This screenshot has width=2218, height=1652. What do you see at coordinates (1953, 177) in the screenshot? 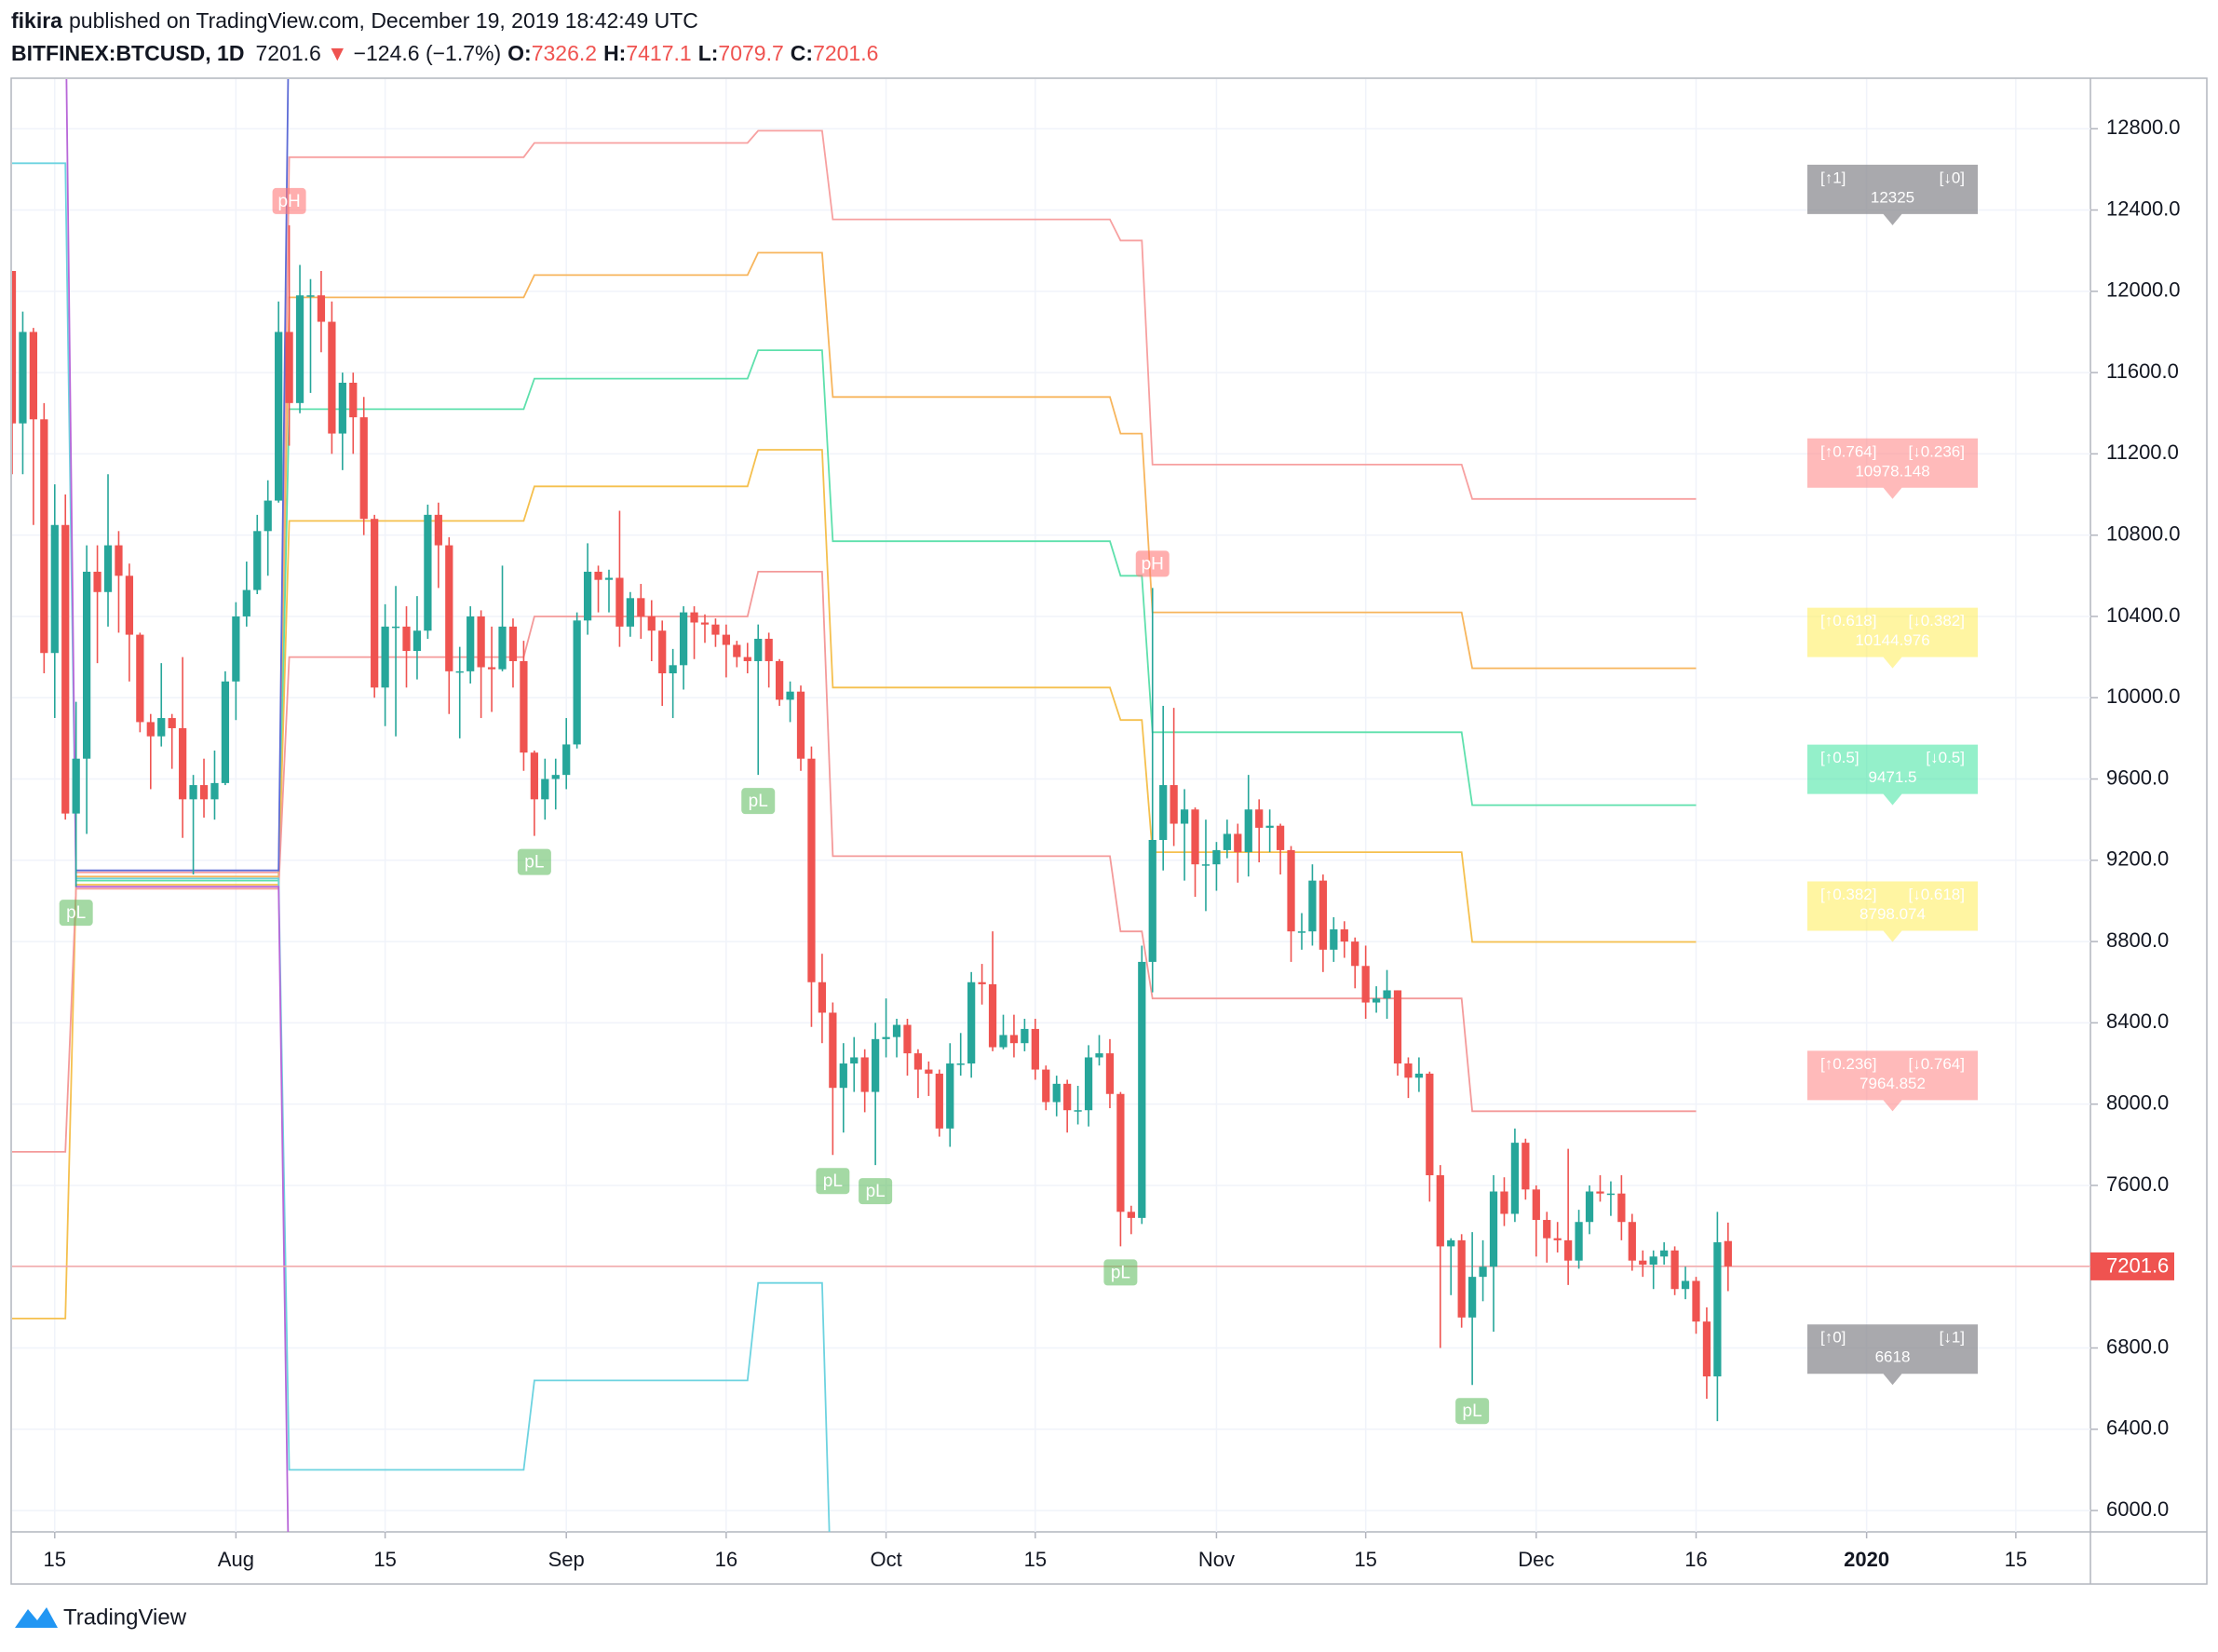
I see `level-down: [↓0]` at bounding box center [1953, 177].